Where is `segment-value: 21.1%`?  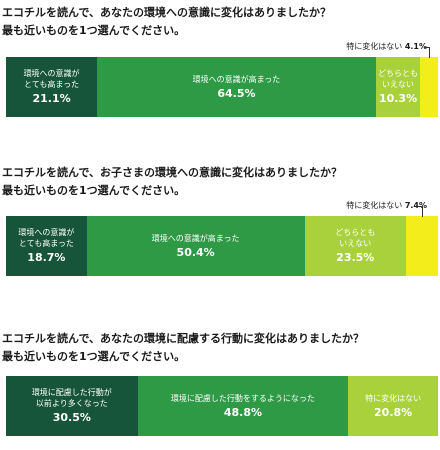
segment-value: 21.1% is located at coordinates (51, 98).